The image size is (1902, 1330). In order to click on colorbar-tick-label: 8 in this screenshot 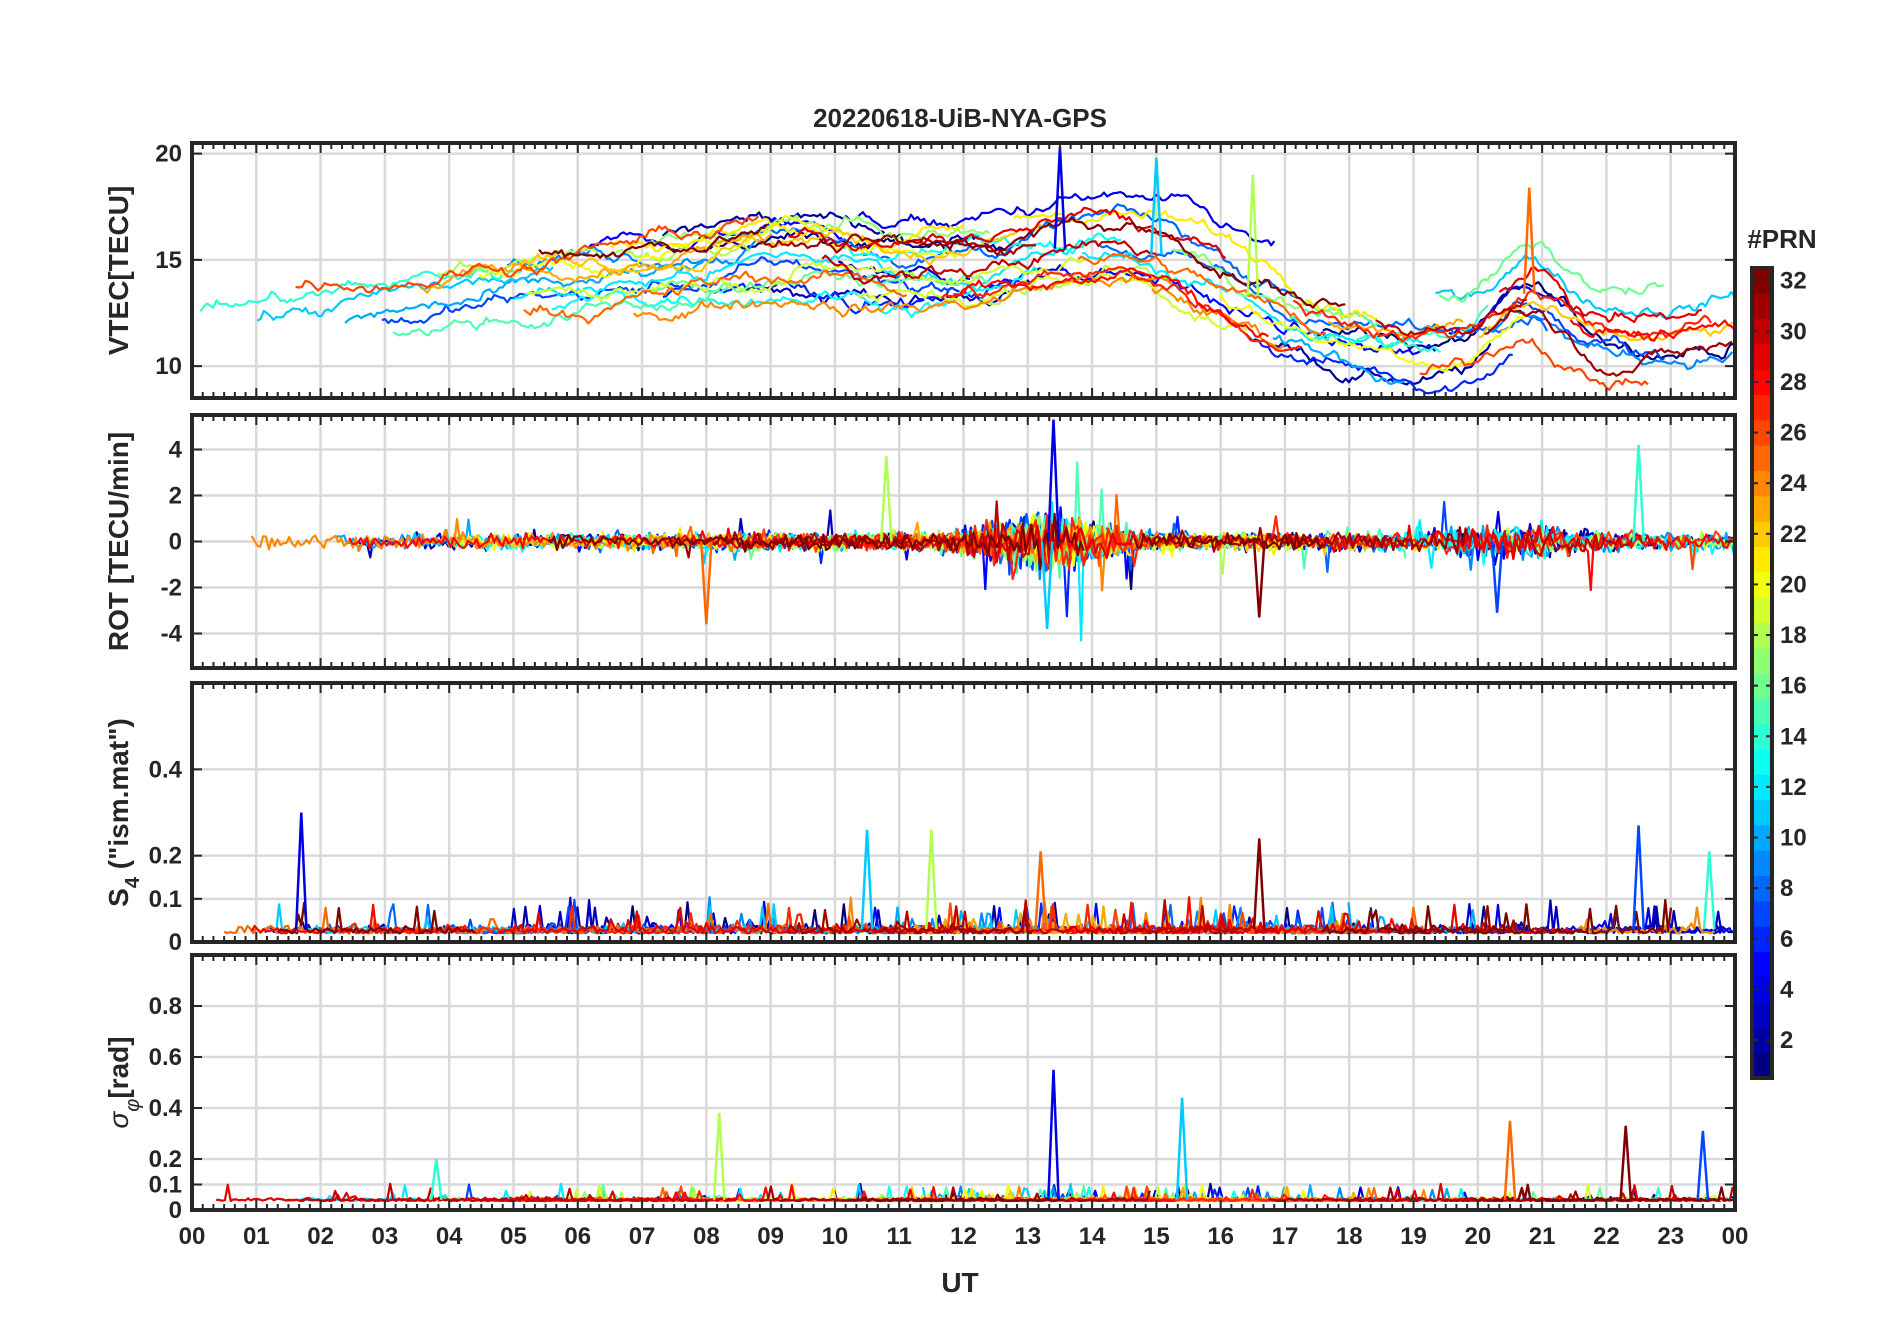, I will do `click(1786, 888)`.